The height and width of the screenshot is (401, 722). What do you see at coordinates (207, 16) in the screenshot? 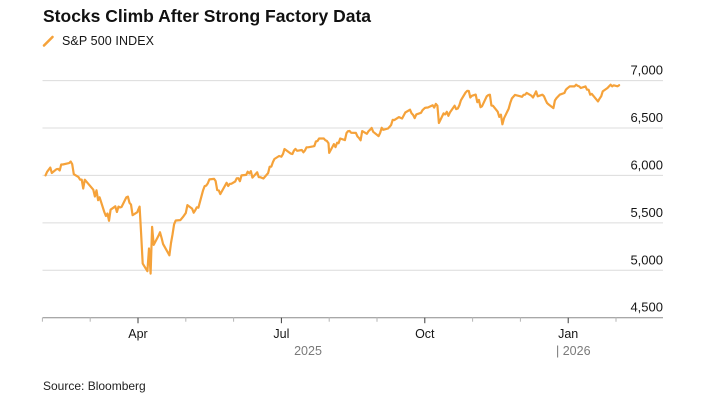
I see `chart-title: Stocks Climb After Strong Factory Data` at bounding box center [207, 16].